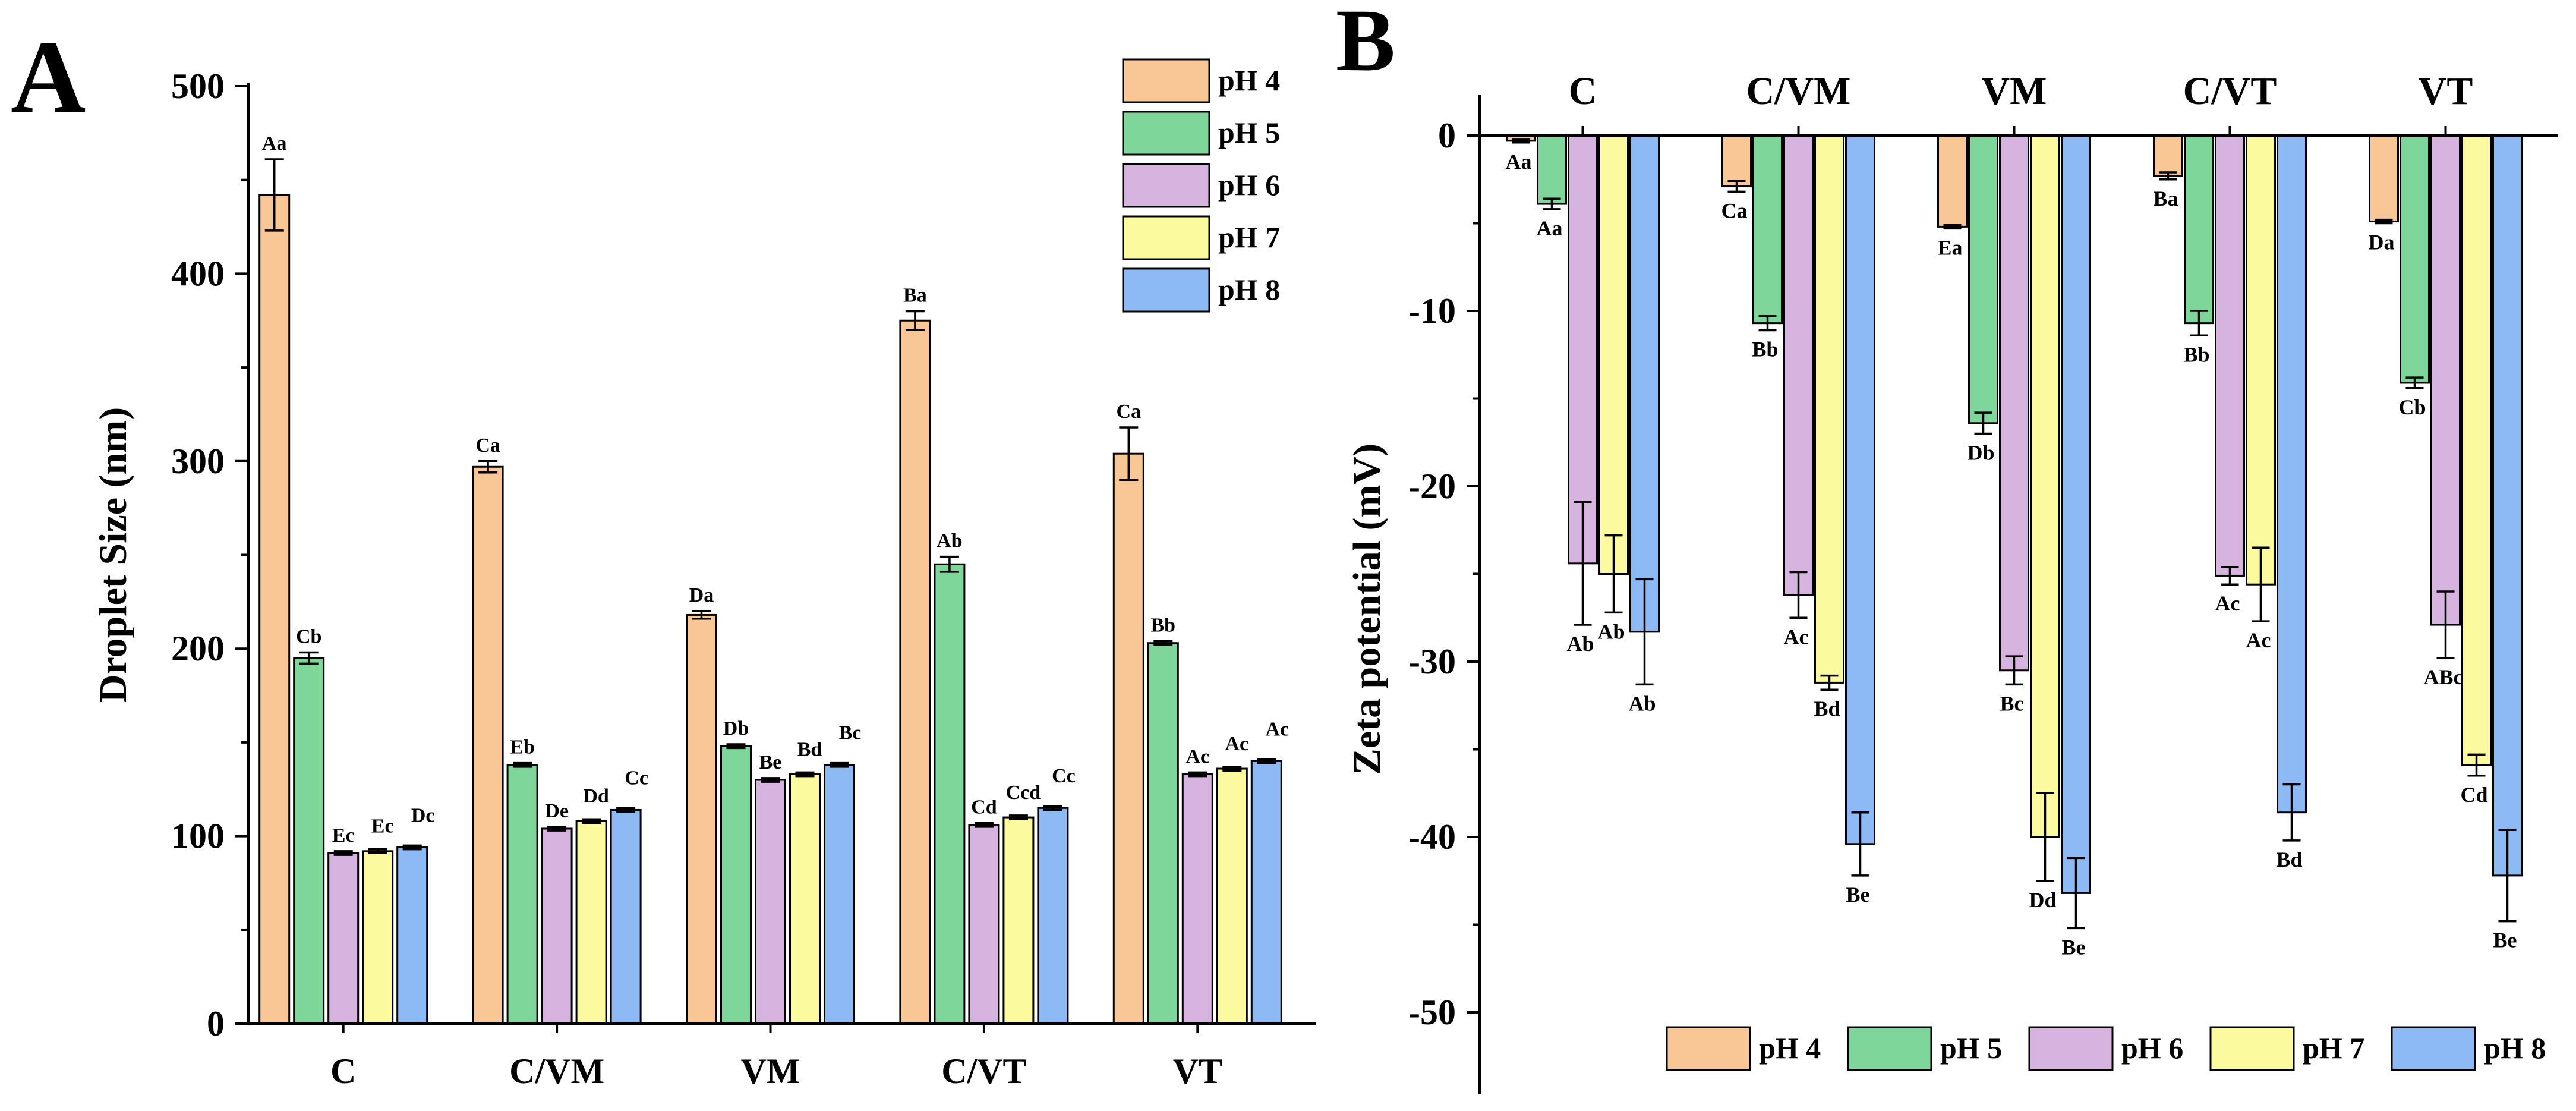 Image resolution: width=2576 pixels, height=1111 pixels. What do you see at coordinates (2334, 1048) in the screenshot?
I see `legend-label-ph-7: pH 7` at bounding box center [2334, 1048].